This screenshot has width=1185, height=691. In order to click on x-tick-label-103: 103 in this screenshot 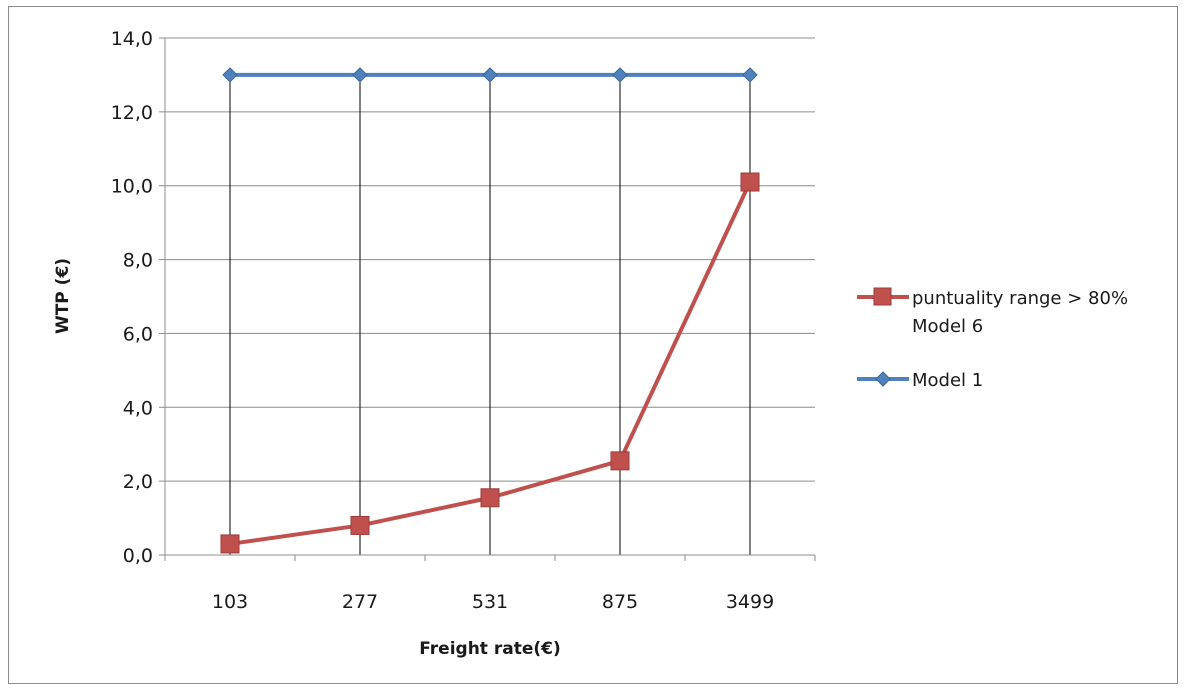, I will do `click(230, 602)`.